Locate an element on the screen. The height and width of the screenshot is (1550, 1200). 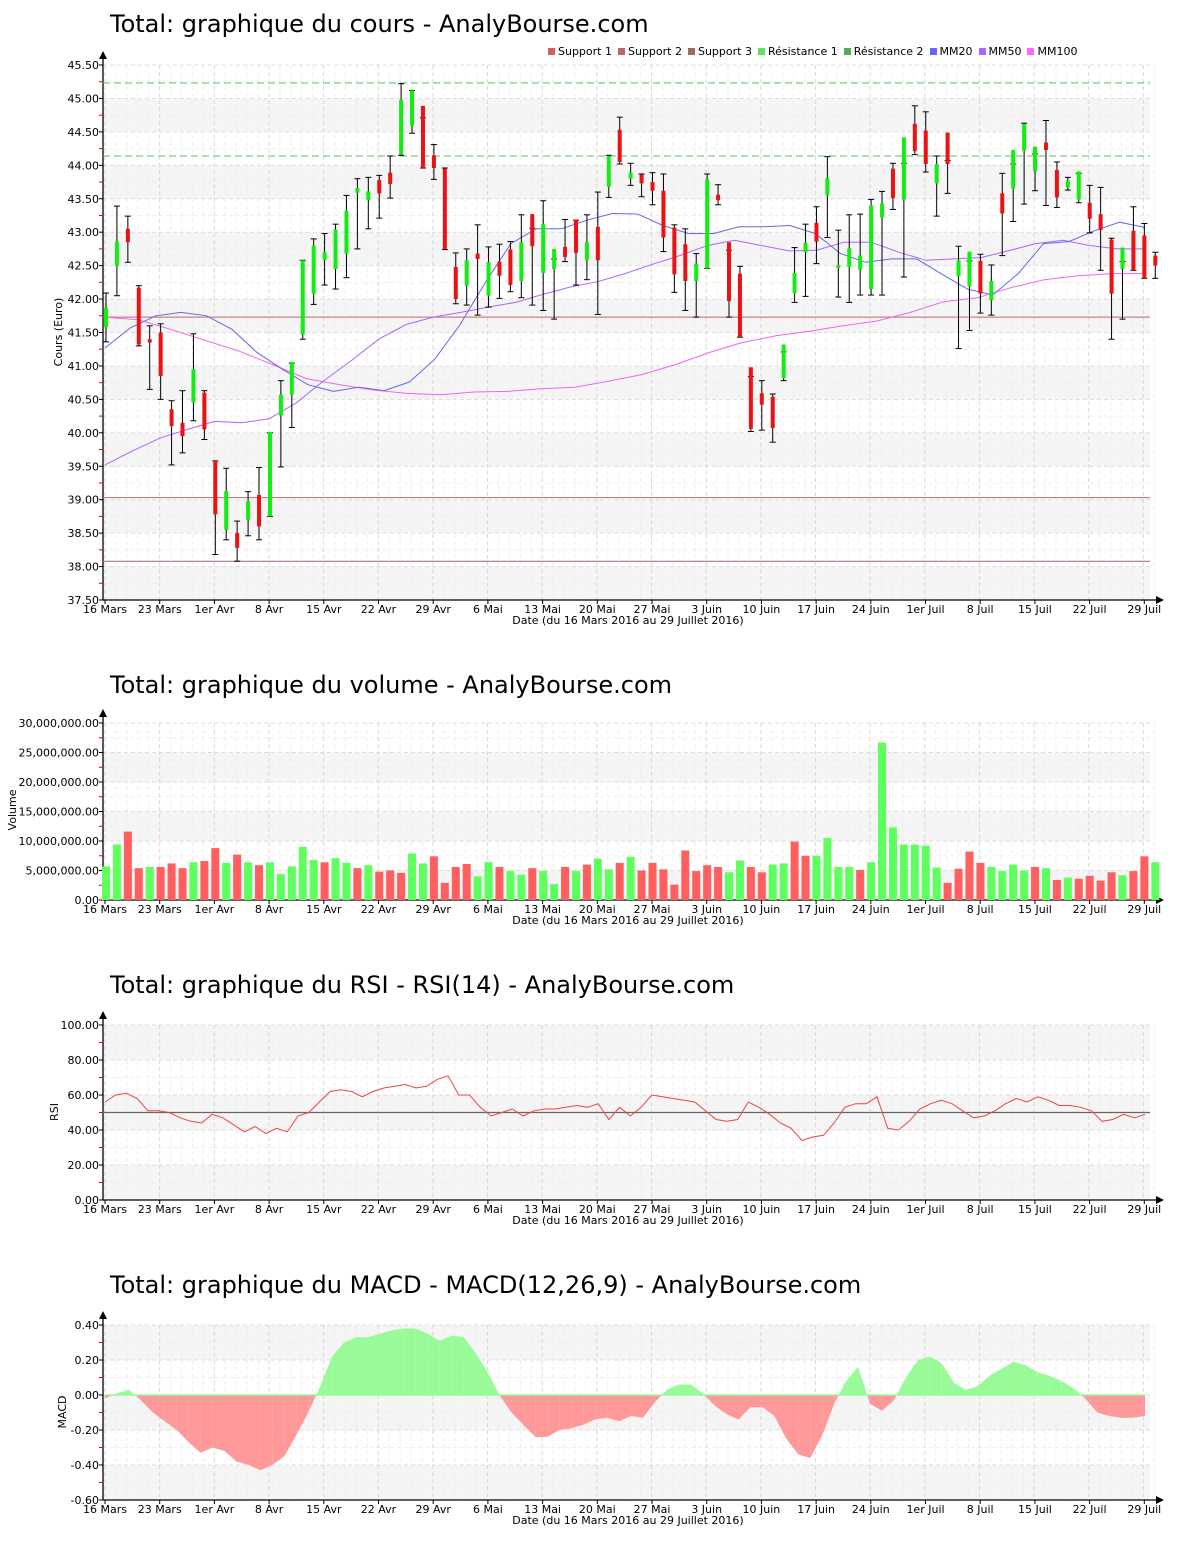
svg-text: 25,000,000.00 is located at coordinates (59, 753).